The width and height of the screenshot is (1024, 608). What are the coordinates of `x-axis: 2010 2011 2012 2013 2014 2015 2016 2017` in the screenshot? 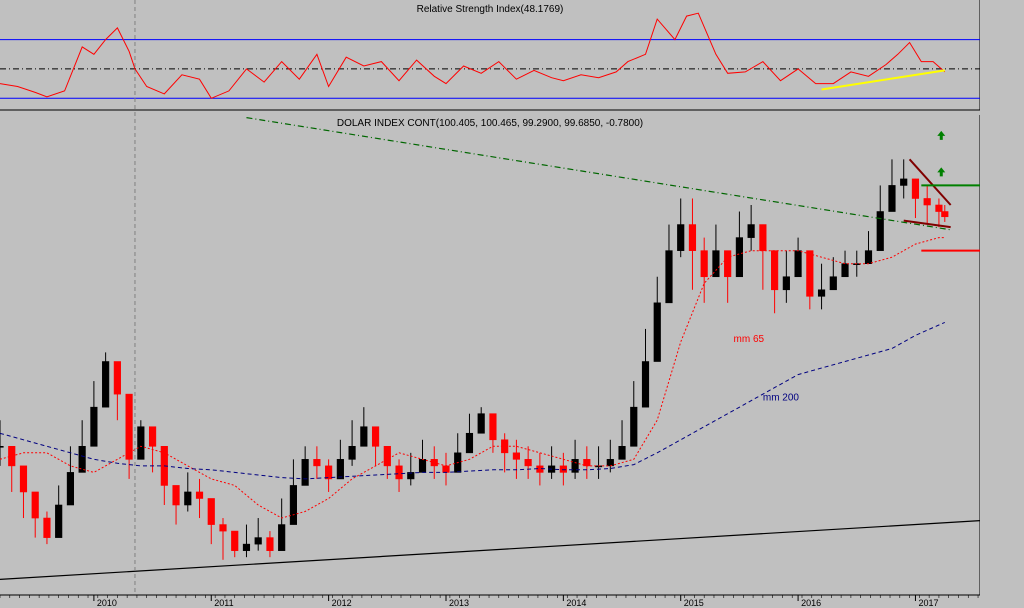 It's located at (490, 601).